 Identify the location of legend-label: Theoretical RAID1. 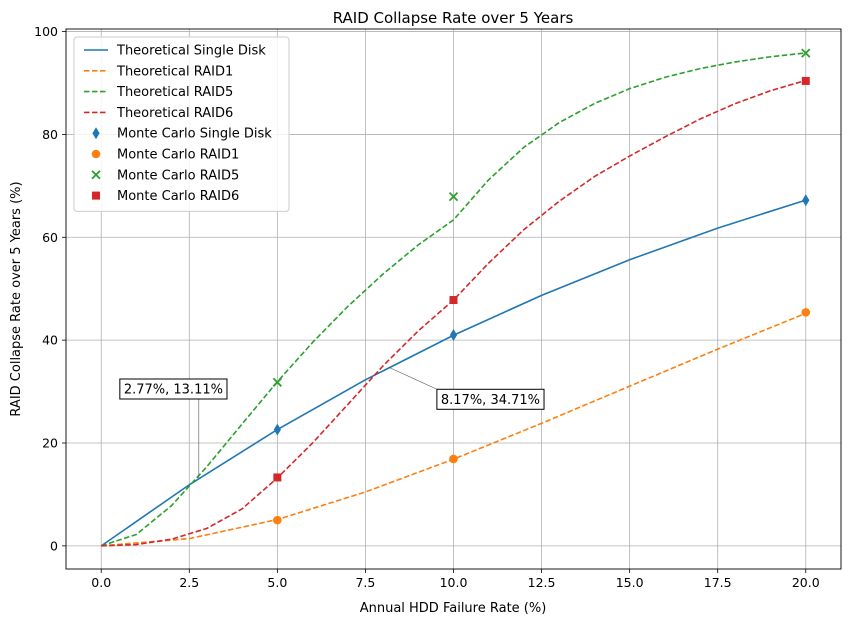
(174, 71).